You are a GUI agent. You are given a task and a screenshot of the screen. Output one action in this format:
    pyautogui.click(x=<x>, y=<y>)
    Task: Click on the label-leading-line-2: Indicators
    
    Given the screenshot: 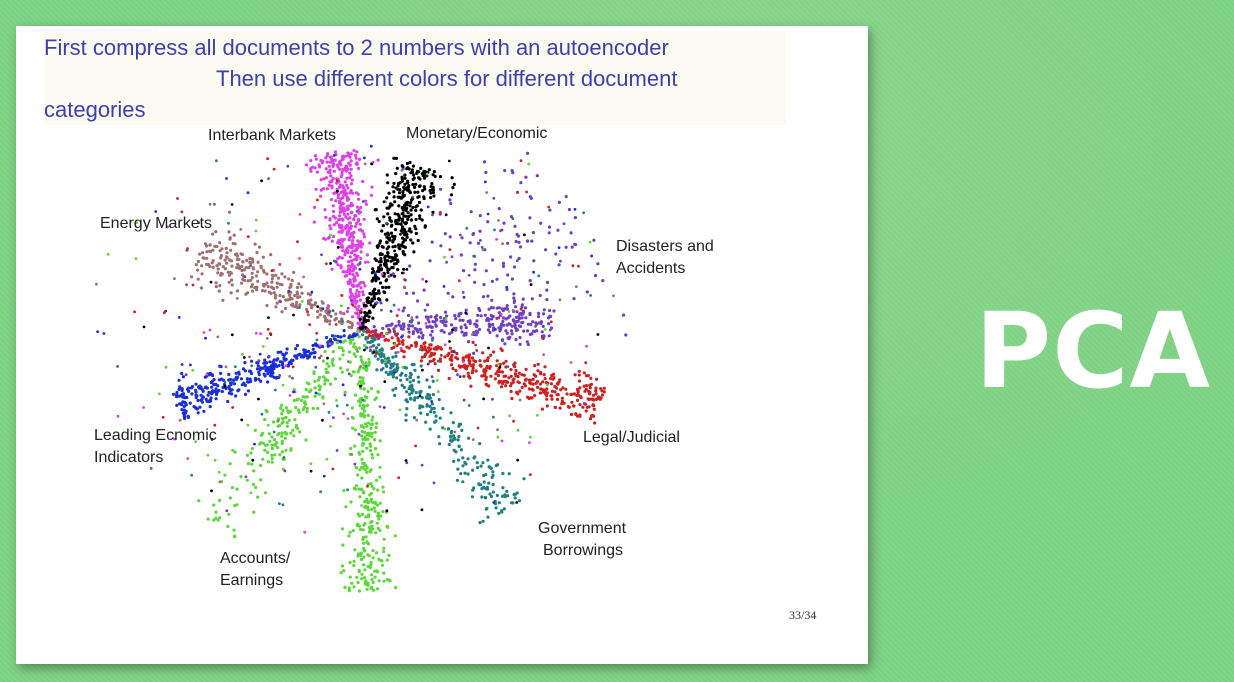 What is the action you would take?
    pyautogui.click(x=128, y=457)
    